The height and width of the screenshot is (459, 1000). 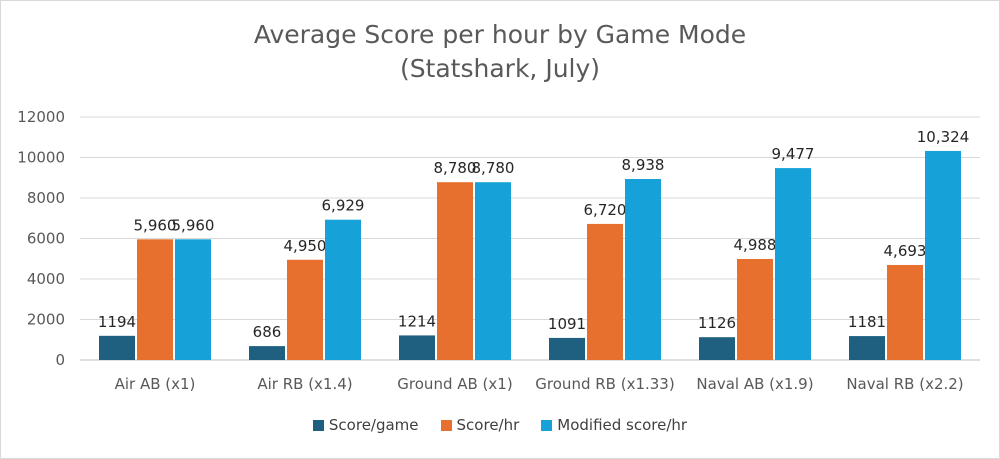 I want to click on data-label: 1181, so click(x=867, y=322).